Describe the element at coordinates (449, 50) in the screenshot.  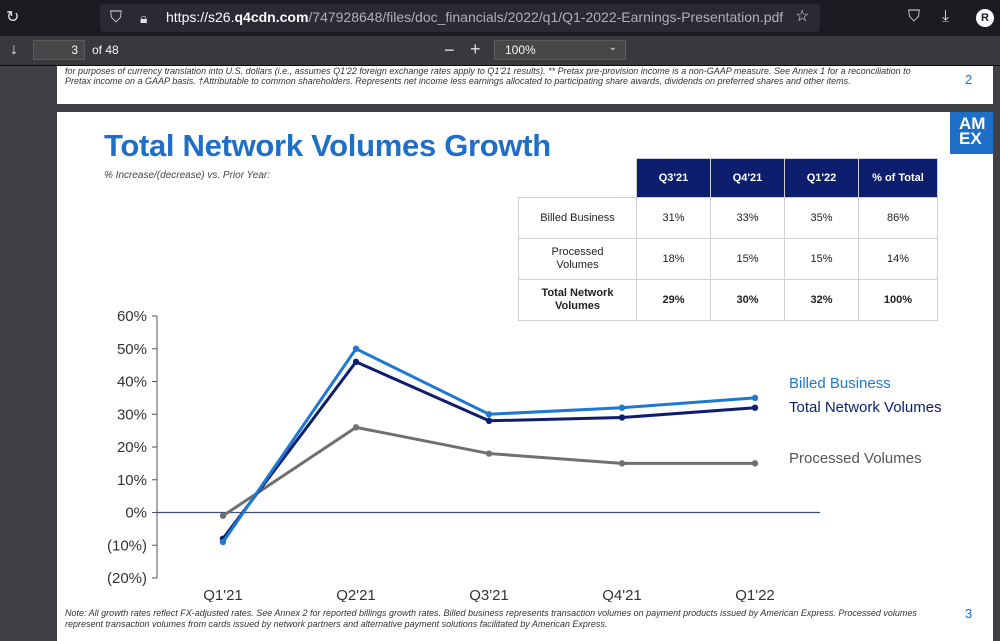
I see `zoom-out-icon: −` at that location.